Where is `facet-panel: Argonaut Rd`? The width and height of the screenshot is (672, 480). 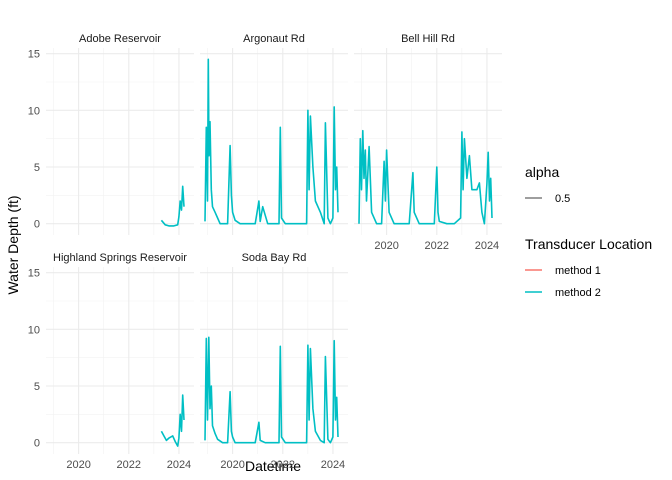
facet-panel: Argonaut Rd is located at coordinates (274, 134).